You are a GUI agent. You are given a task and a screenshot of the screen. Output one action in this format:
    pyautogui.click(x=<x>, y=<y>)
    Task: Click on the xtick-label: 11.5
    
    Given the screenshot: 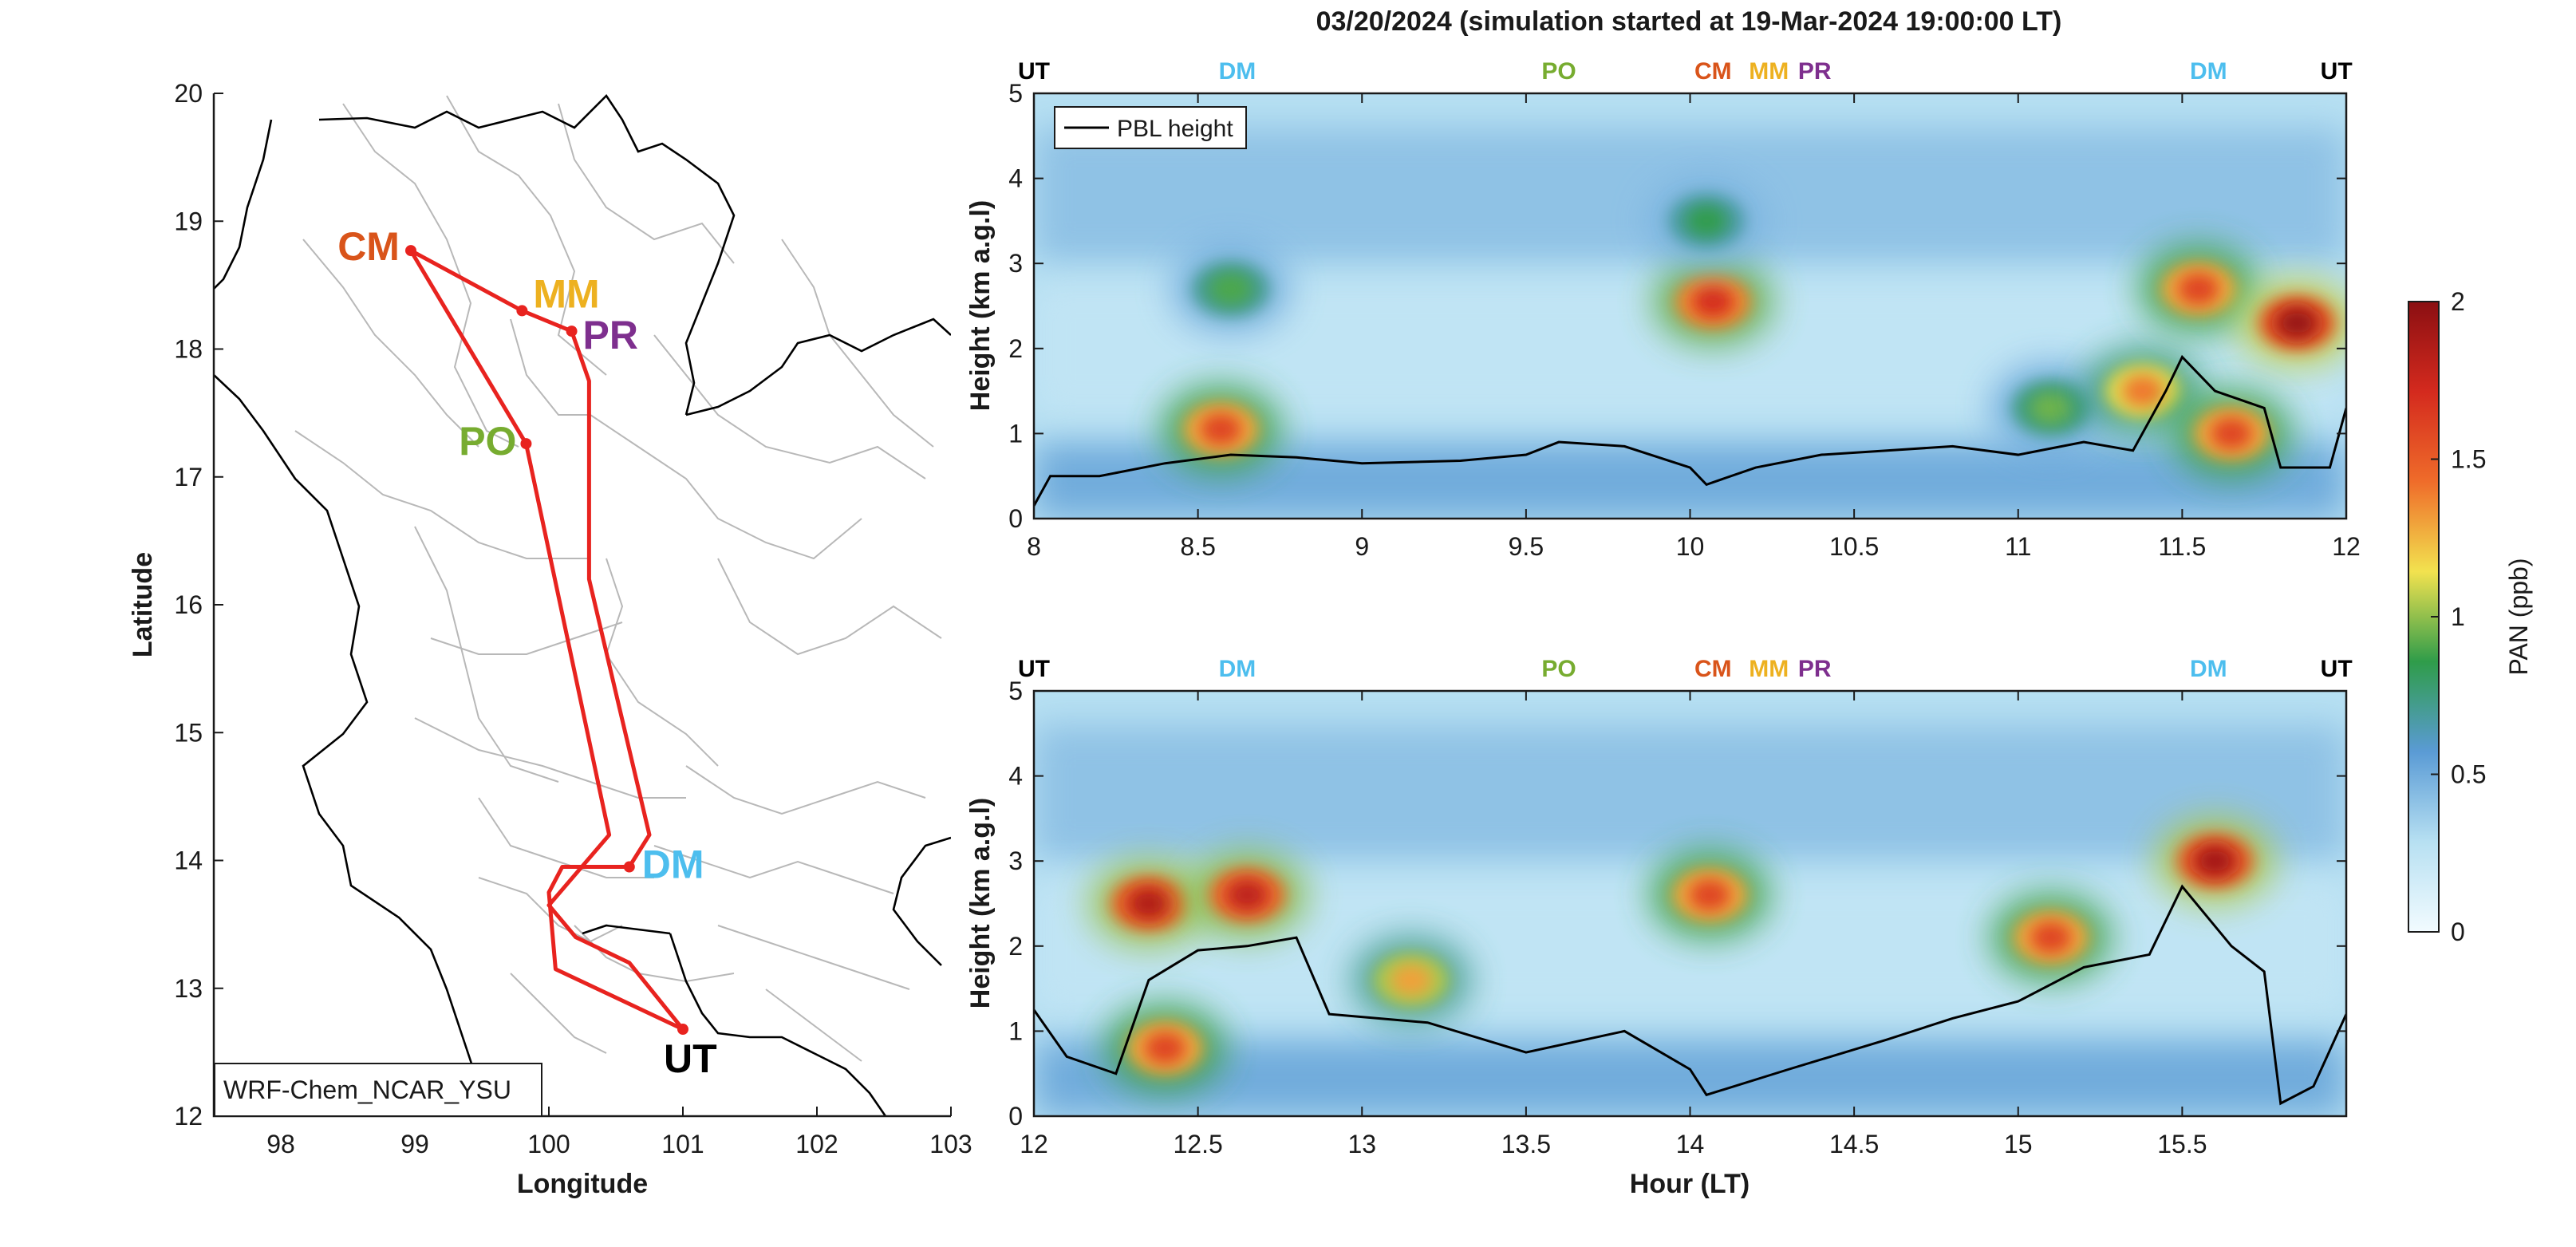 What is the action you would take?
    pyautogui.click(x=2182, y=547)
    